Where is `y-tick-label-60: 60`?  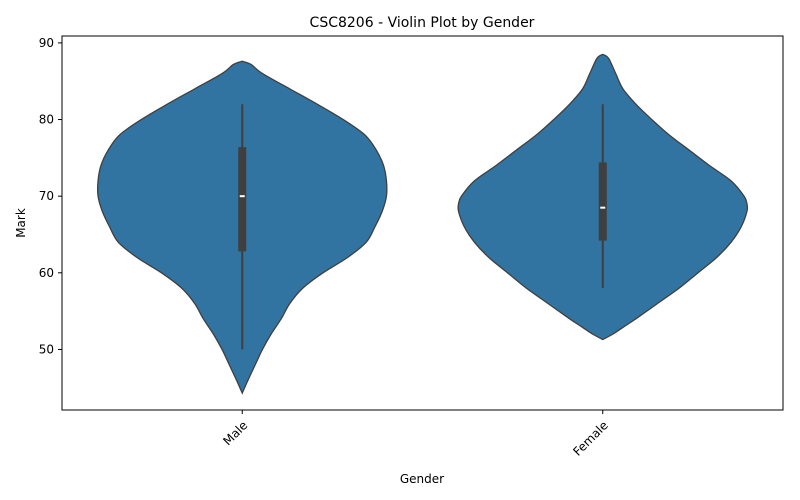
y-tick-label-60: 60 is located at coordinates (46, 273).